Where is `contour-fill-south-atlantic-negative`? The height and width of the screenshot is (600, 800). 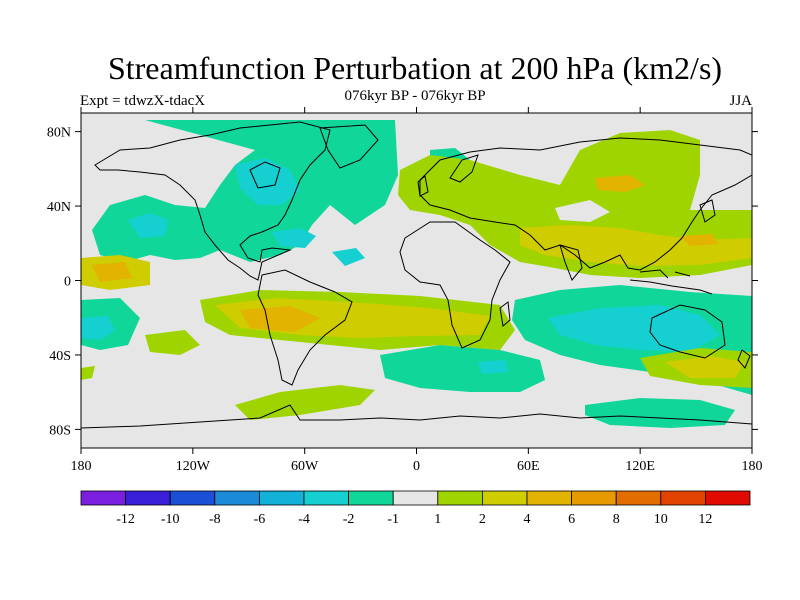
contour-fill-south-atlantic-negative is located at coordinates (462, 368).